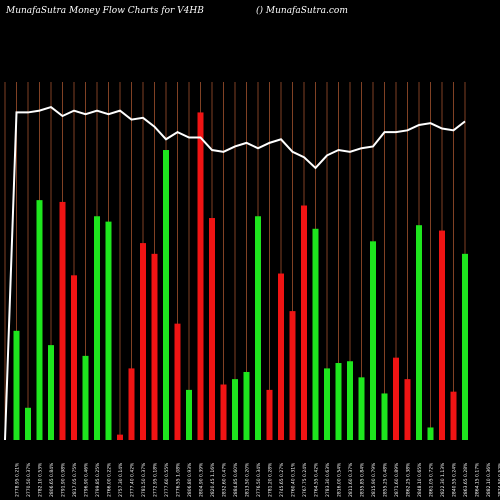  Describe the element at coordinates (190, 479) in the screenshot. I see `x-tick-label: 2806.80 0.93%` at that location.